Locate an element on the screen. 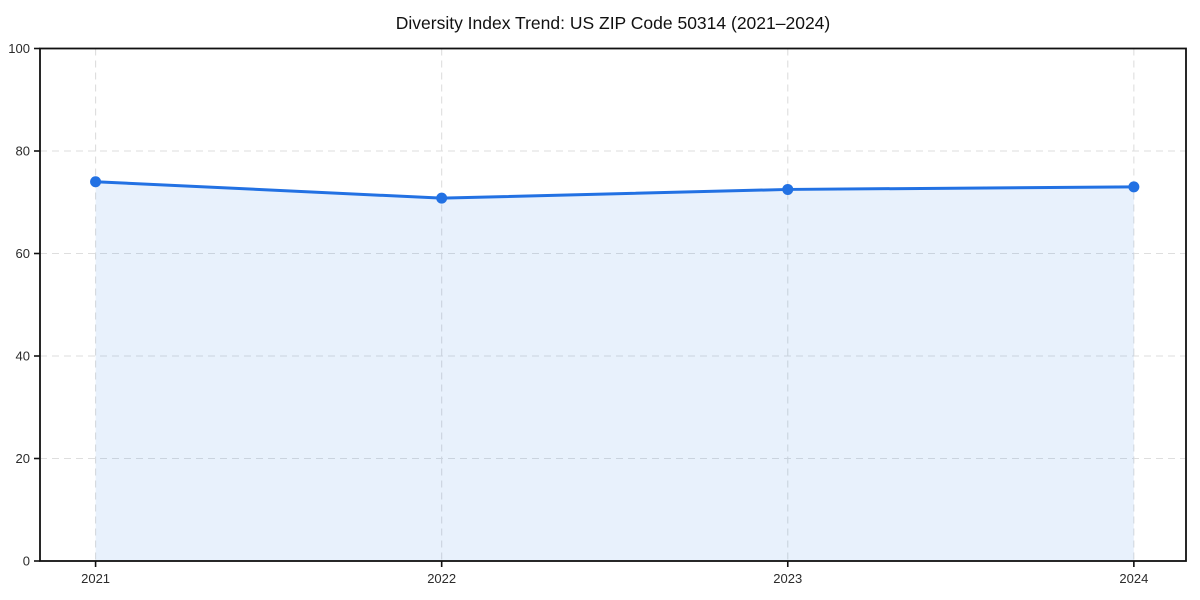  x-tick-label: 2021 is located at coordinates (95, 578).